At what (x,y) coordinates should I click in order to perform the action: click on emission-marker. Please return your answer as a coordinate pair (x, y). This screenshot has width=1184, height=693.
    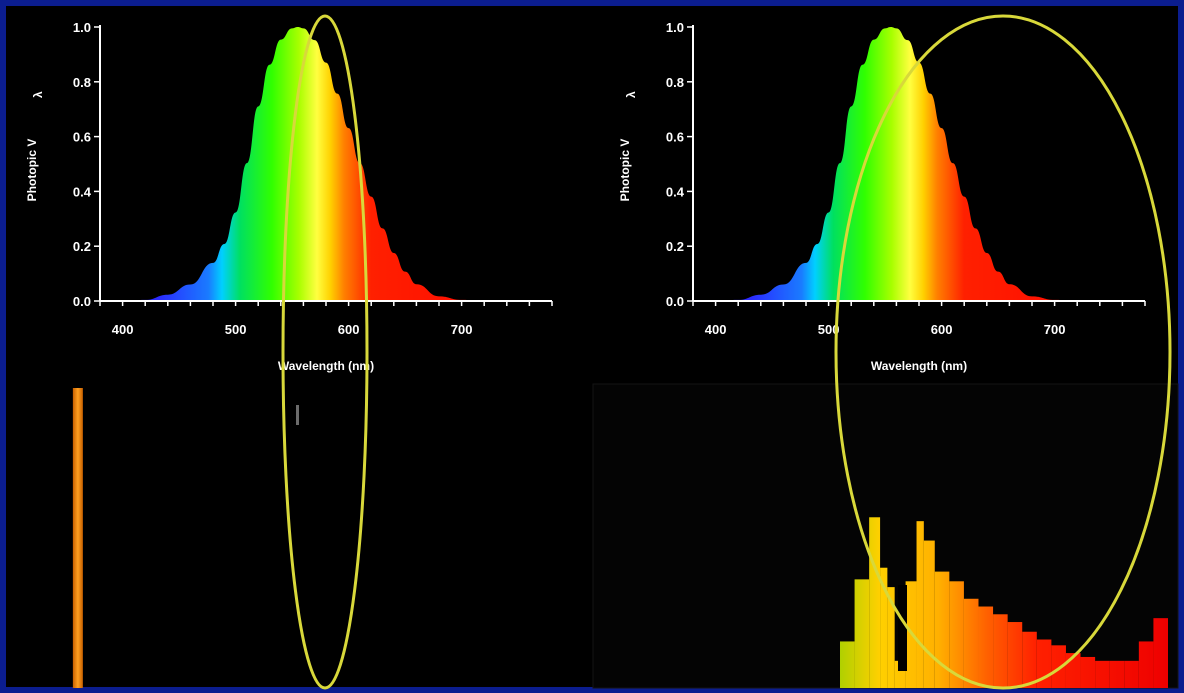
    Looking at the image, I should click on (297, 415).